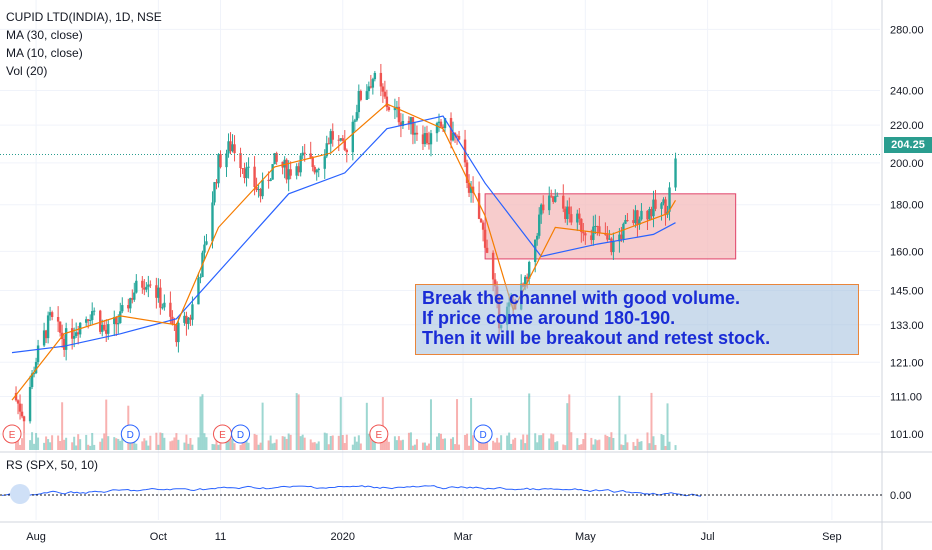 Image resolution: width=932 pixels, height=550 pixels. Describe the element at coordinates (44, 53) in the screenshot. I see `legend-ma10: MA (10, close)` at that location.